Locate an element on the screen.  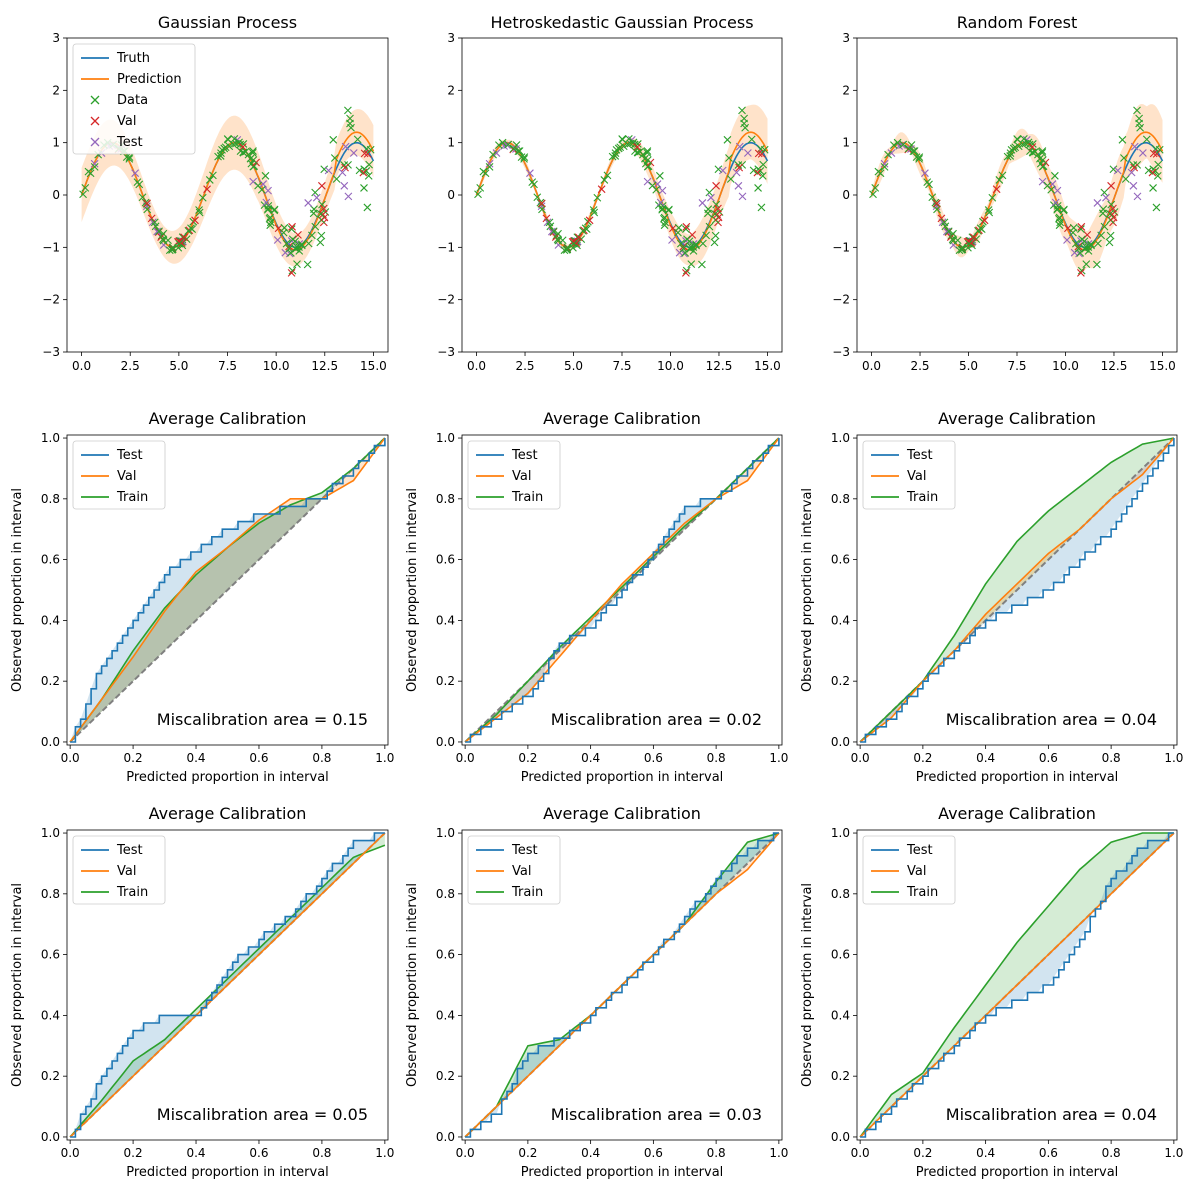
legend: Test Val Train is located at coordinates (514, 870).